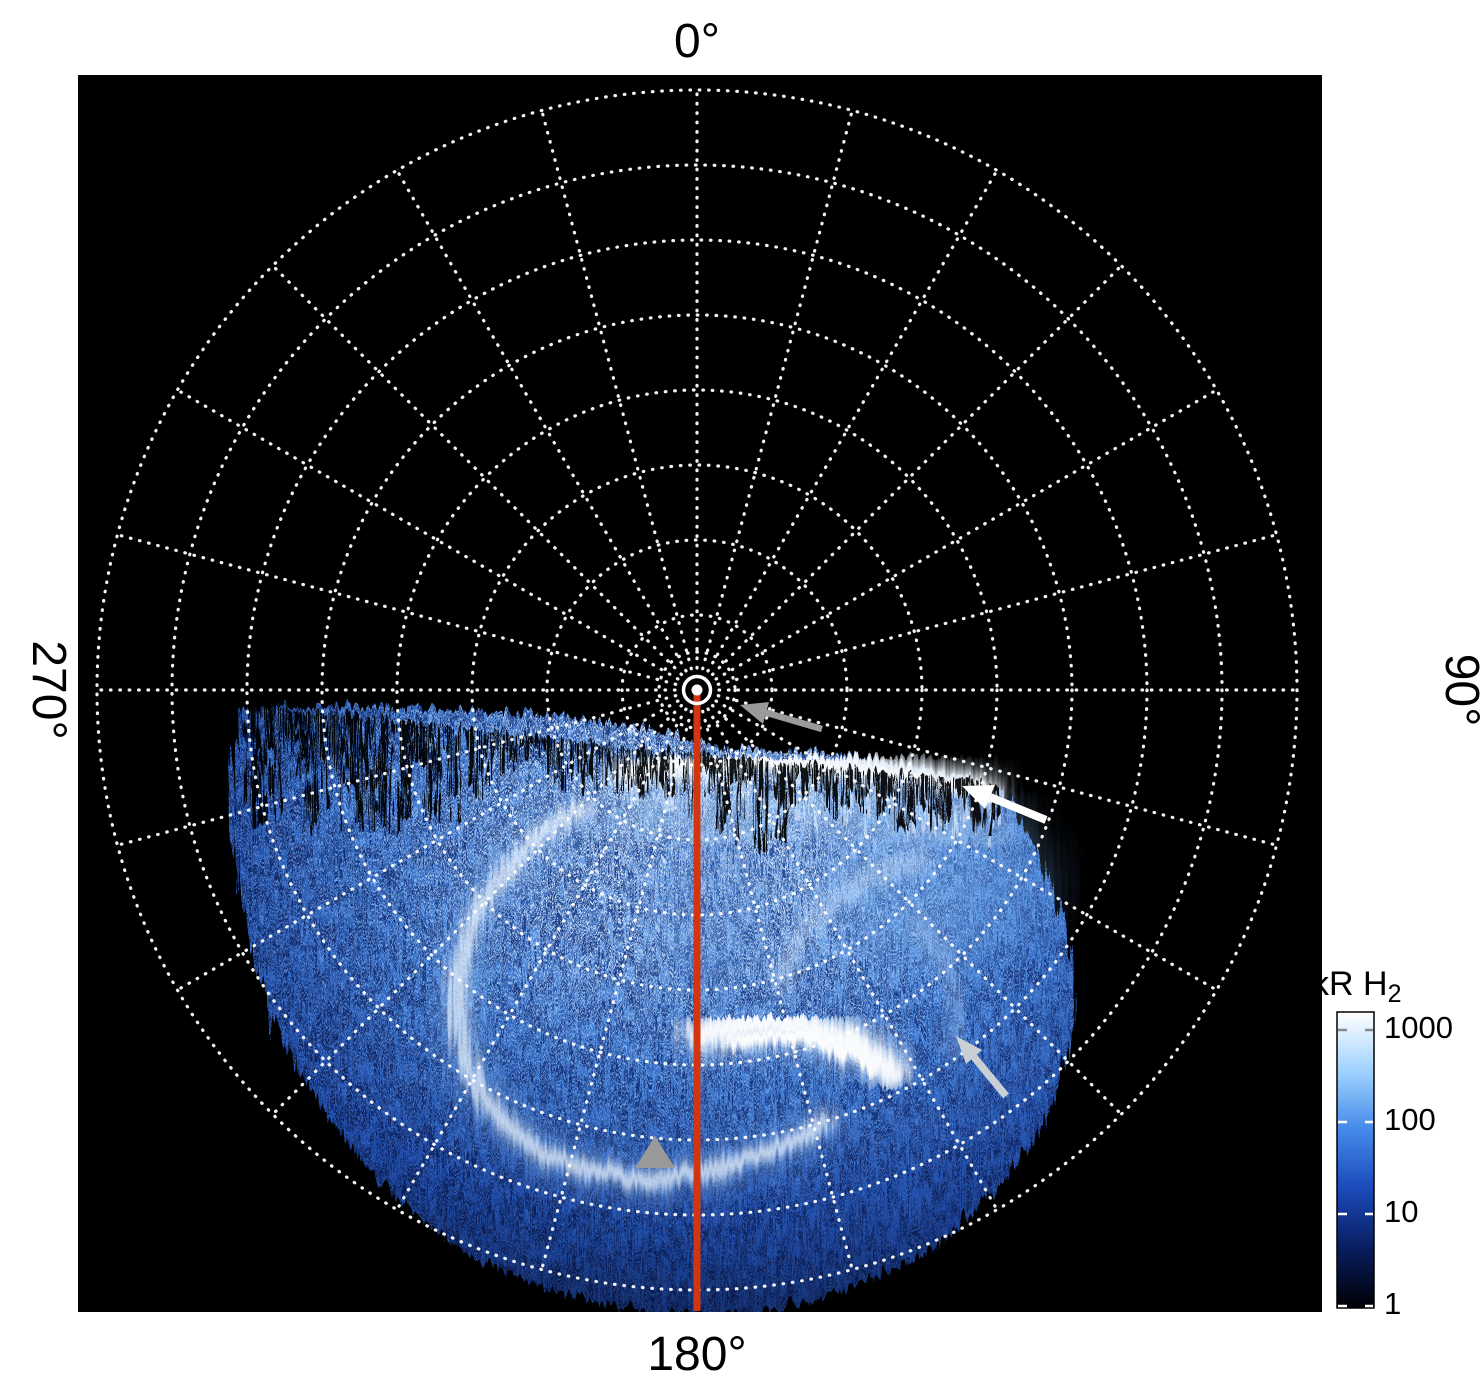 The width and height of the screenshot is (1481, 1386). I want to click on colorbar-gradient, so click(1355, 1160).